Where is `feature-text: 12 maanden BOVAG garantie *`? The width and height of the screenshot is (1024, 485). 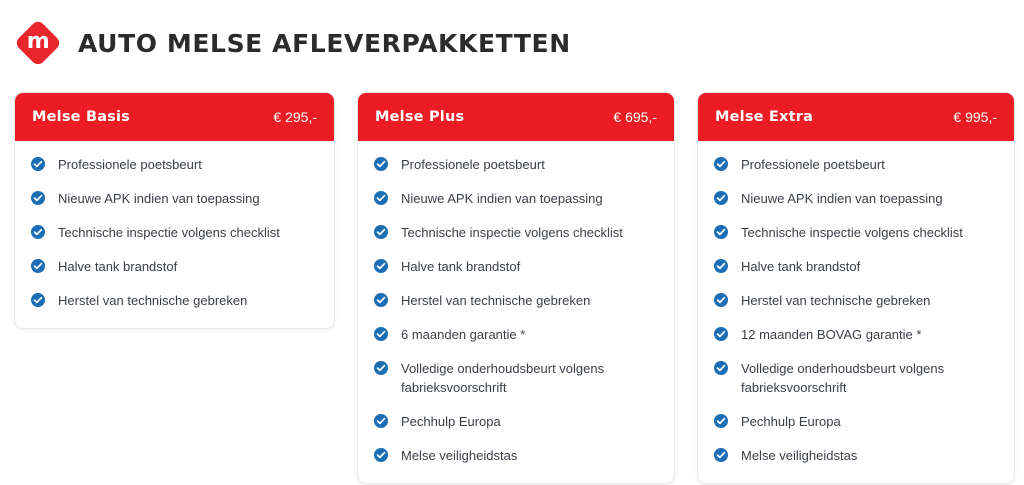
feature-text: 12 maanden BOVAG garantie * is located at coordinates (831, 334).